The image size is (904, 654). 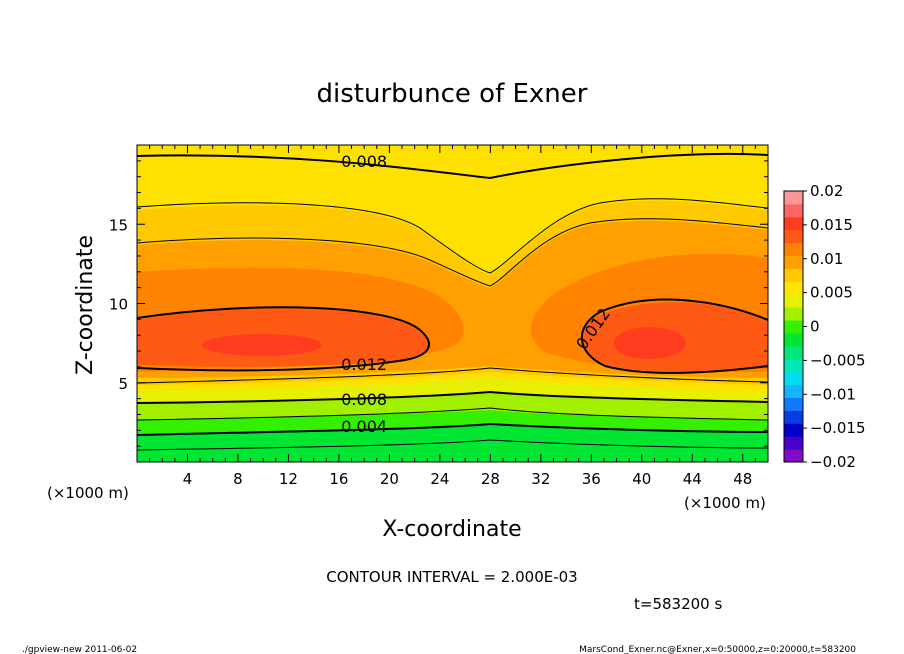 What do you see at coordinates (678, 604) in the screenshot?
I see `time-label: t=583200 s` at bounding box center [678, 604].